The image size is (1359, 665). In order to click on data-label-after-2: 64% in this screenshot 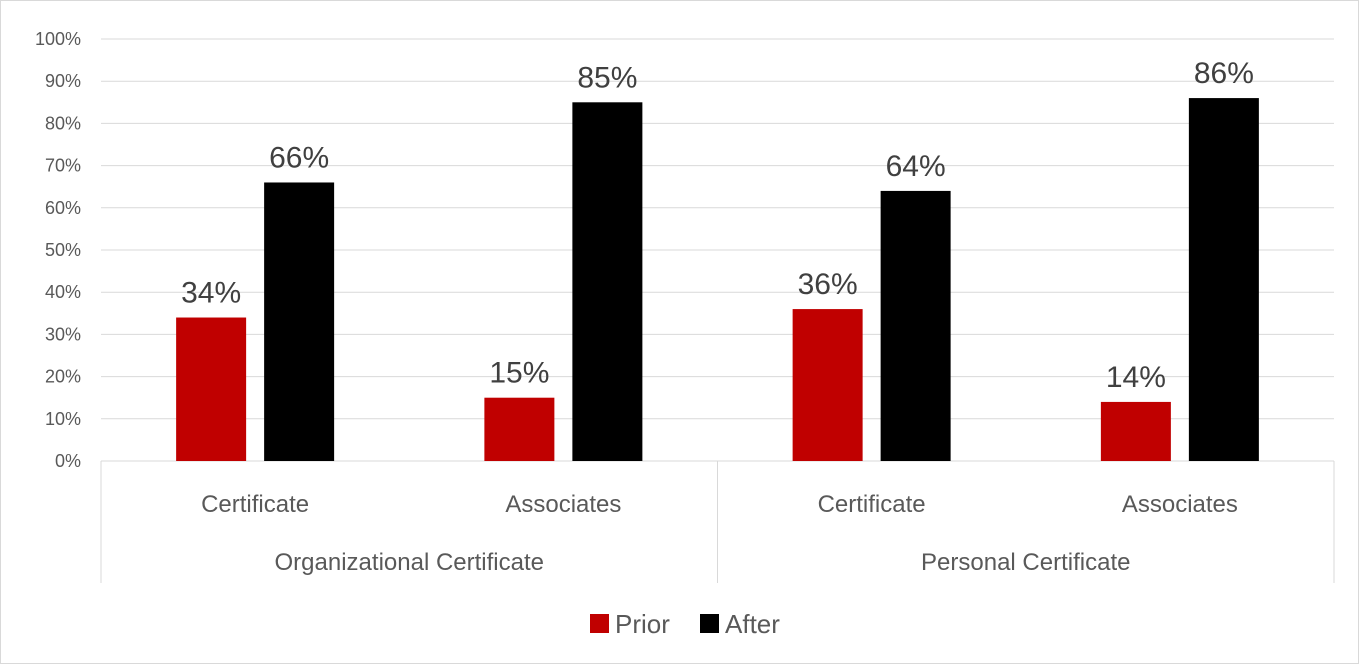, I will do `click(916, 166)`.